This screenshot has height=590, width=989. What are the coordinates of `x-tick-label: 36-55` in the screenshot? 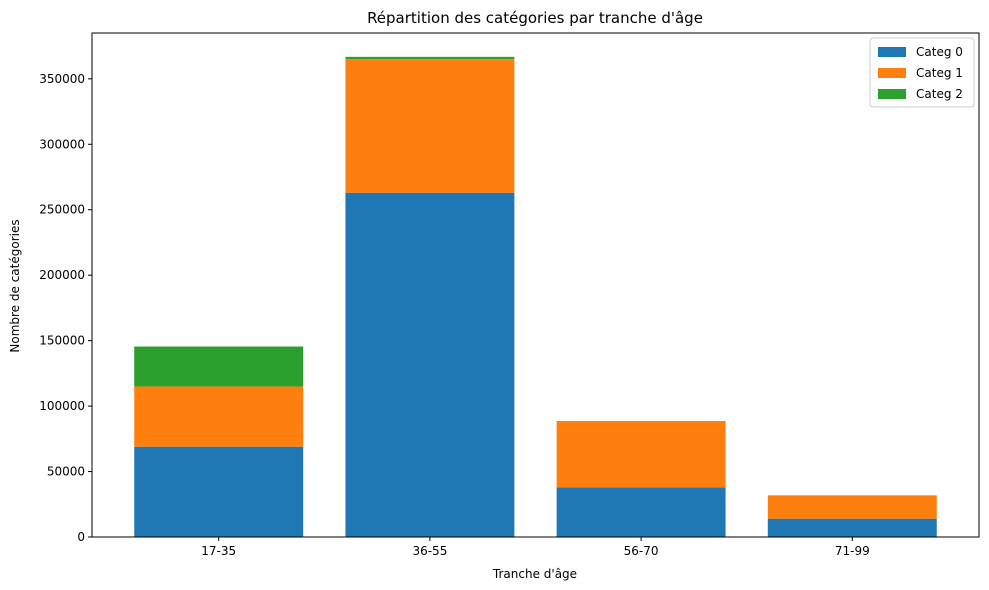 It's located at (429, 551).